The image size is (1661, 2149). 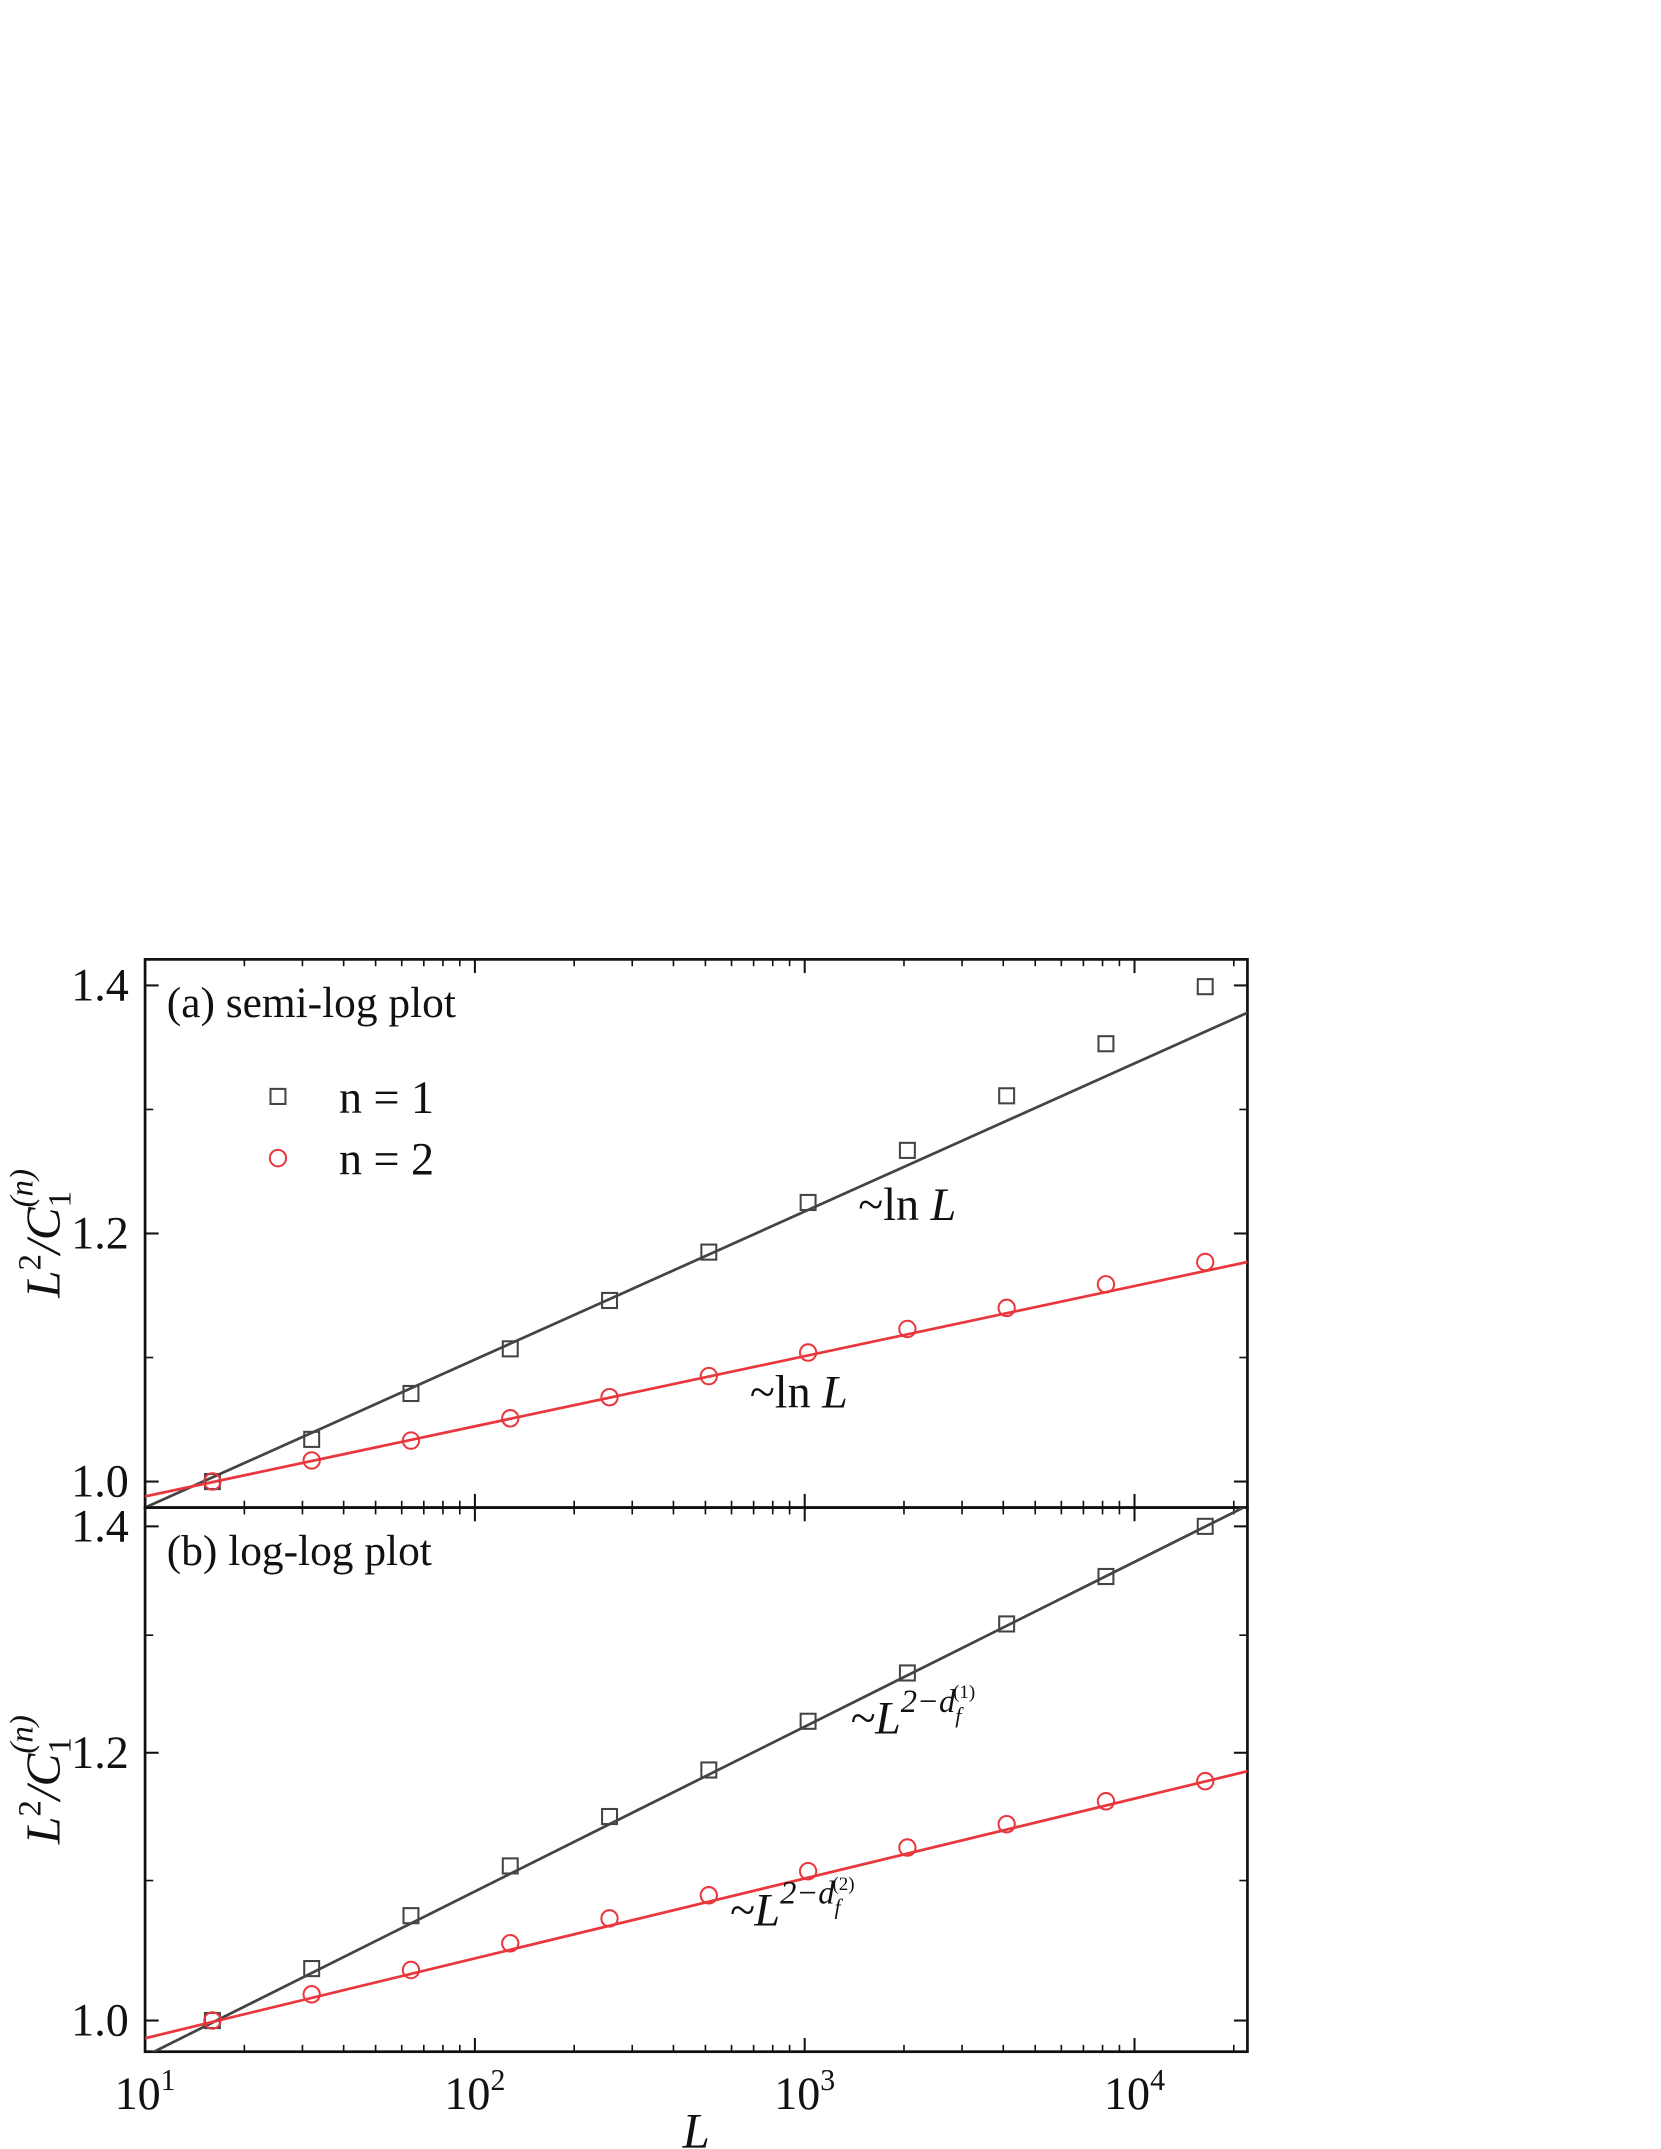 What do you see at coordinates (311, 1003) in the screenshot?
I see `panel-label: (a) semi-log plot` at bounding box center [311, 1003].